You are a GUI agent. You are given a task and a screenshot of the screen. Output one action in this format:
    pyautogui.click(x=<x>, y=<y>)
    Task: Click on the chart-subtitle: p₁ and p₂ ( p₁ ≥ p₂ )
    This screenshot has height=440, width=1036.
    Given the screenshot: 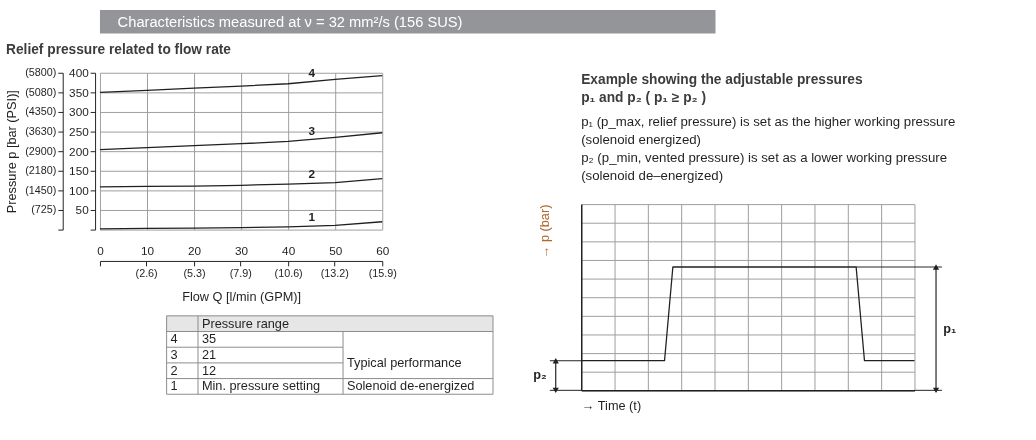 What is the action you would take?
    pyautogui.click(x=644, y=97)
    